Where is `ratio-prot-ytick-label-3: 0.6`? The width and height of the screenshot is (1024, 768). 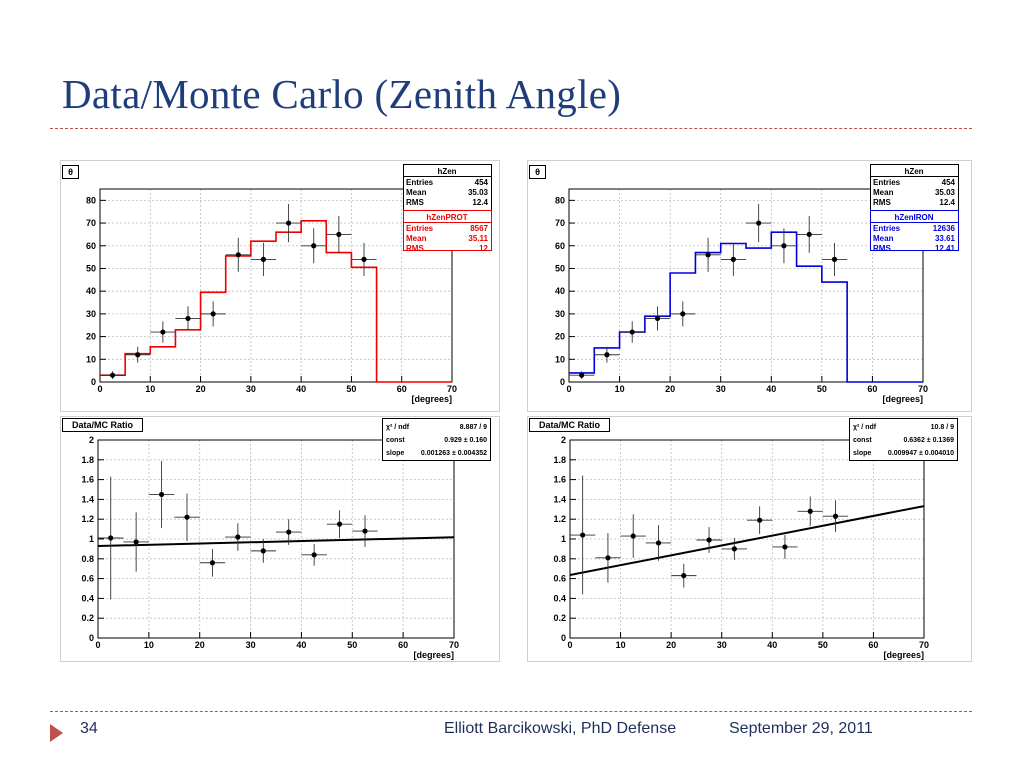
ratio-prot-ytick-label-3: 0.6 is located at coordinates (87, 579).